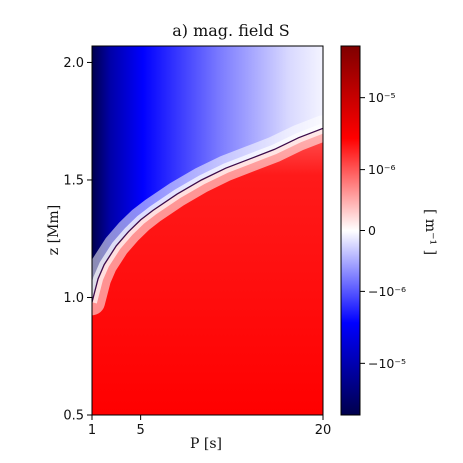 The image size is (463, 463). What do you see at coordinates (372, 230) in the screenshot?
I see `colorbar-tick-label: 0` at bounding box center [372, 230].